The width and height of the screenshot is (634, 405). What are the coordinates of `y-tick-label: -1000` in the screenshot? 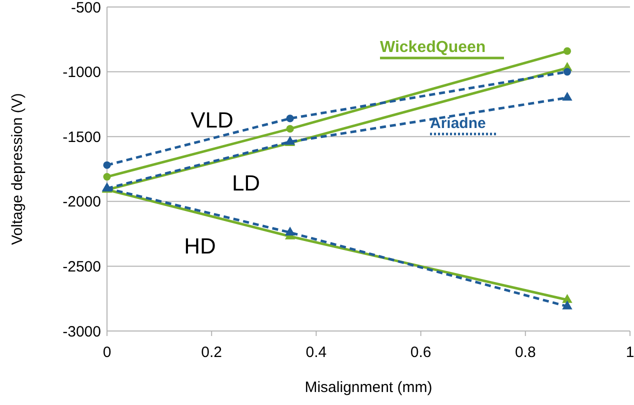 It's located at (81, 73).